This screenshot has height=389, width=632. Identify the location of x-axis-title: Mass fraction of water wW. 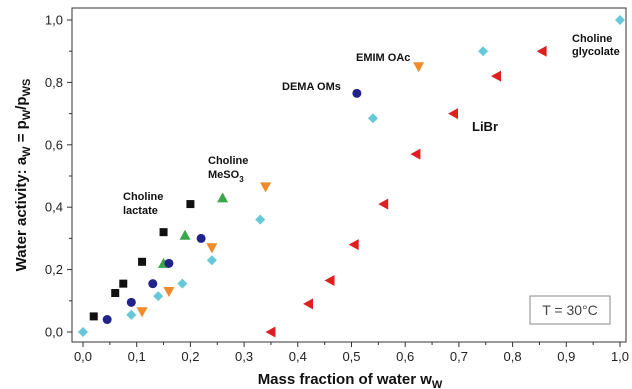
(350, 380).